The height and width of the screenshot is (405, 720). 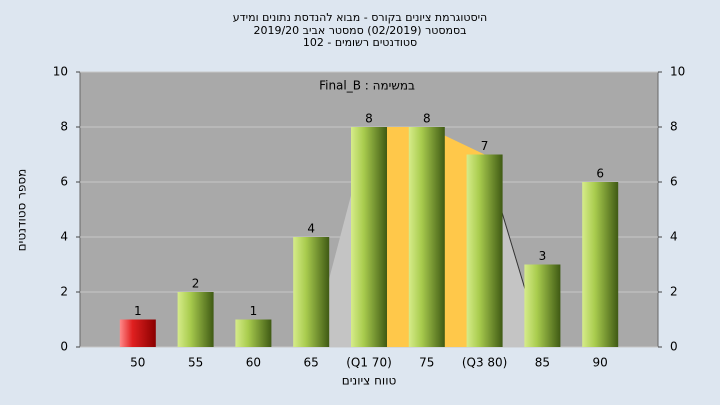 What do you see at coordinates (64, 127) in the screenshot?
I see `y-tick-label: 8` at bounding box center [64, 127].